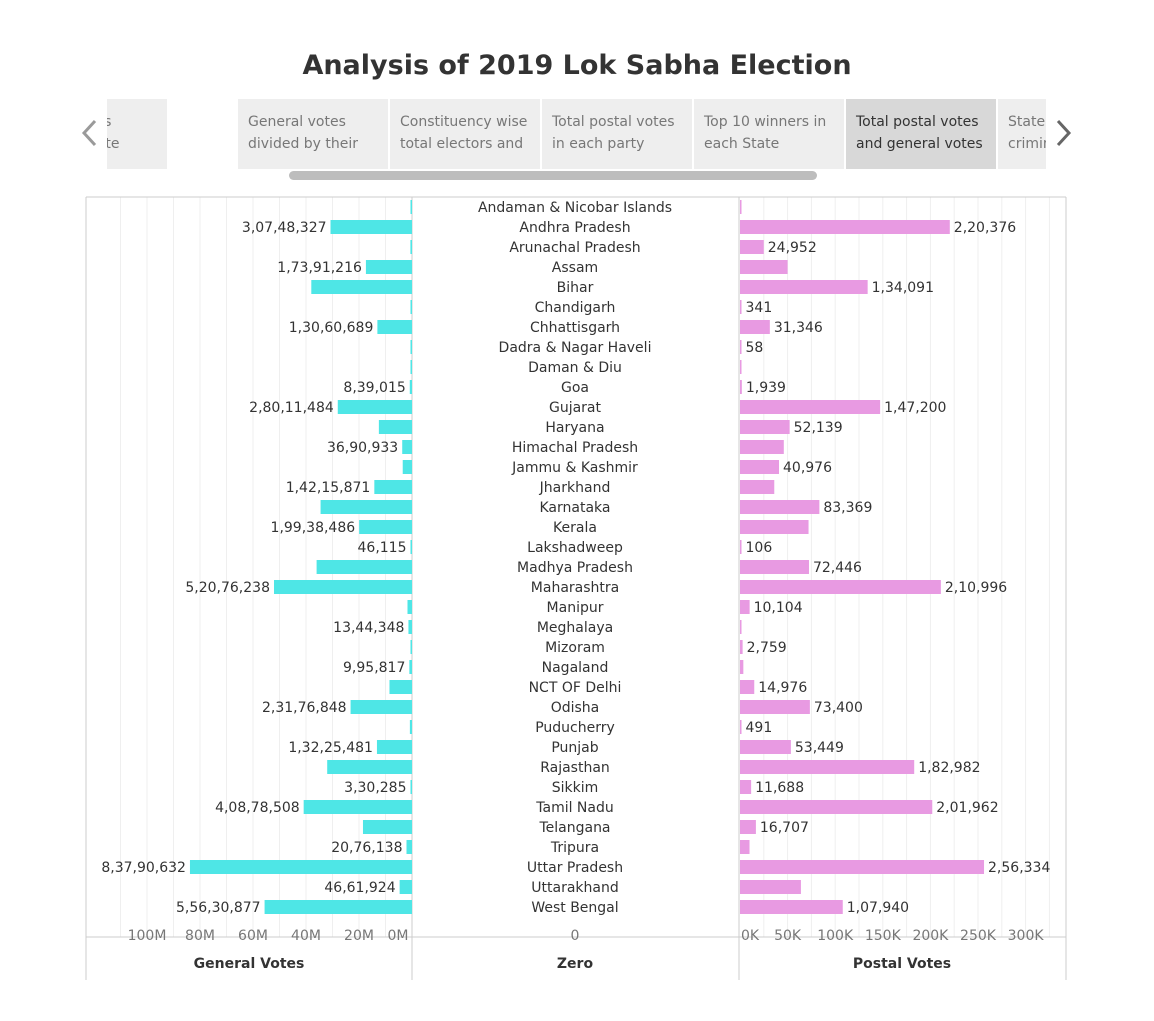  I want to click on postal-votes-label: 106, so click(759, 548).